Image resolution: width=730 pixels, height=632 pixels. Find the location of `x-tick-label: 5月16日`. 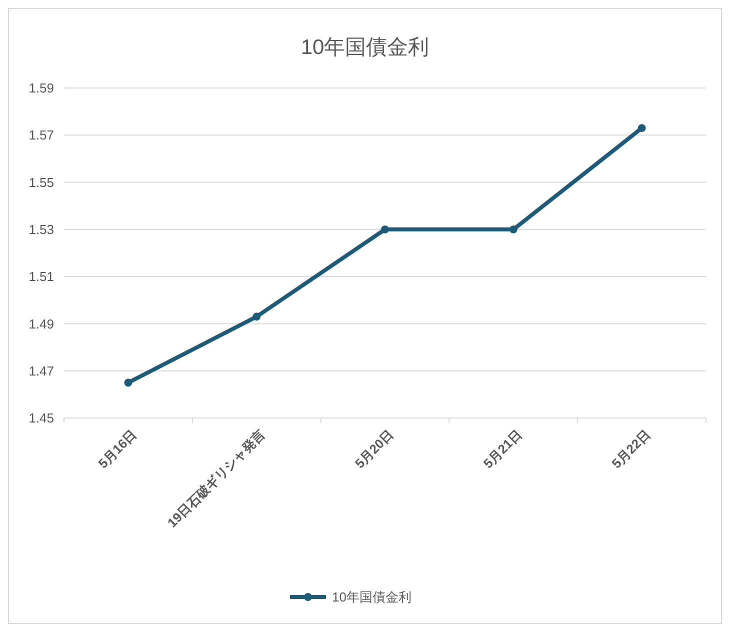

x-tick-label: 5月16日 is located at coordinates (117, 449).